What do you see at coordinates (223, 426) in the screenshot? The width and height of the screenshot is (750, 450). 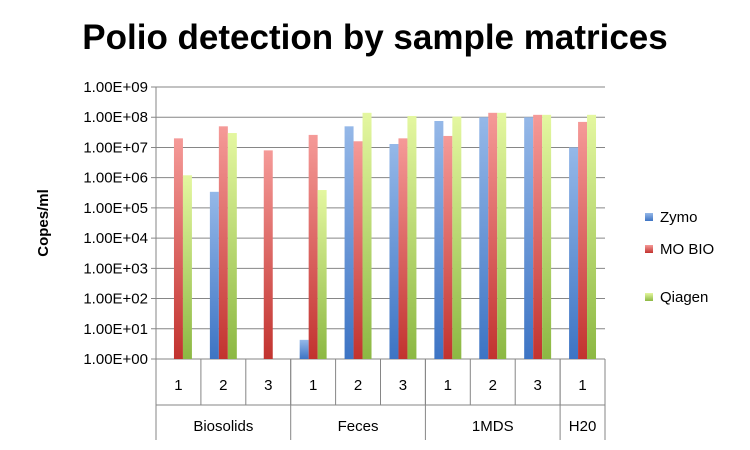 I see `x-group-label: Biosolids` at bounding box center [223, 426].